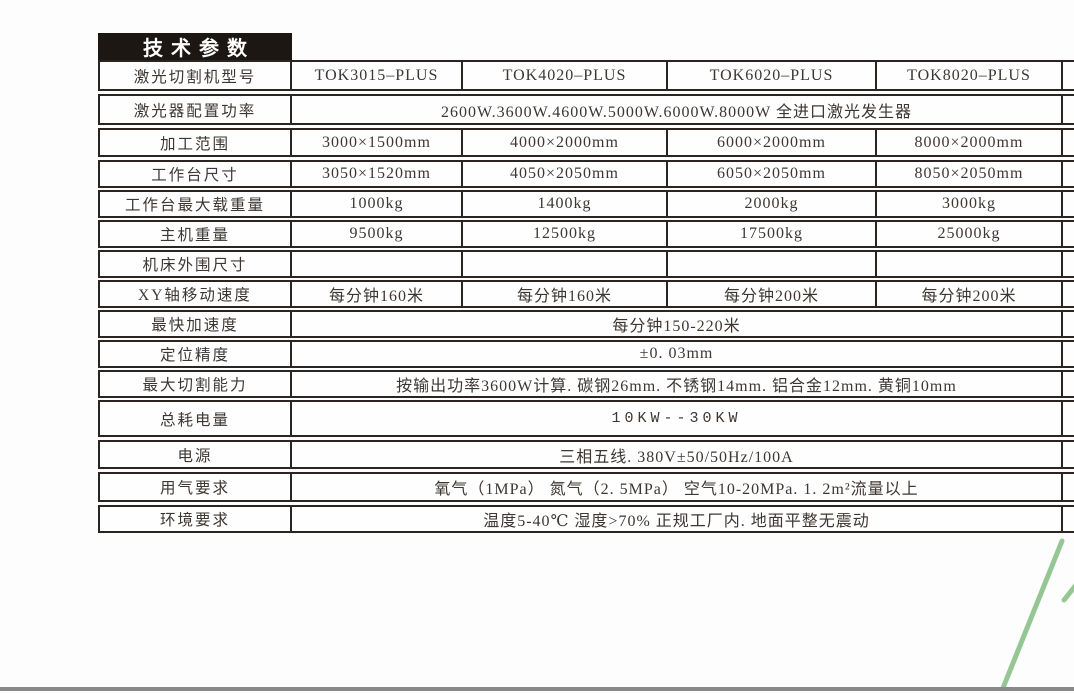 This screenshot has width=1074, height=693. I want to click on green-diagonal-line, so click(1032, 614).